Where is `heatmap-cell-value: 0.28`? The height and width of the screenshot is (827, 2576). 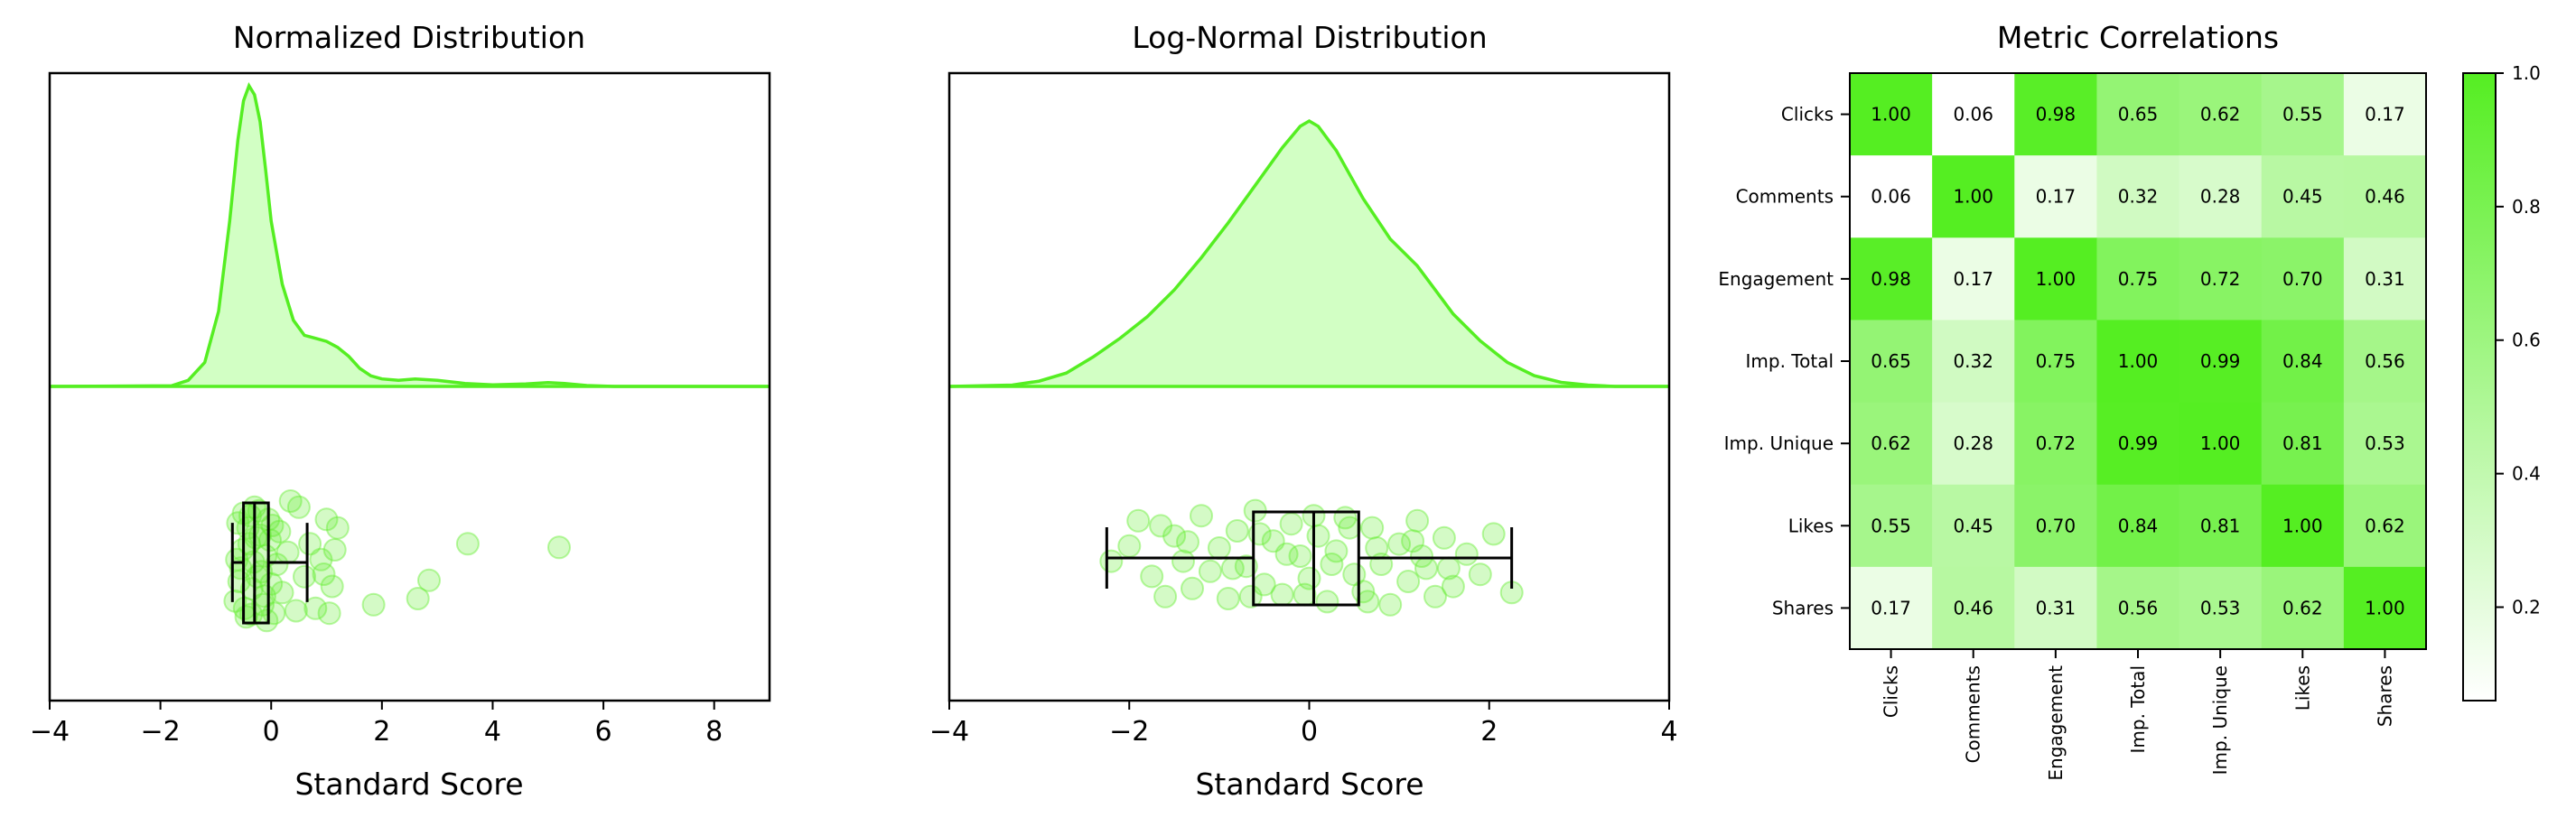 heatmap-cell-value: 0.28 is located at coordinates (2220, 197).